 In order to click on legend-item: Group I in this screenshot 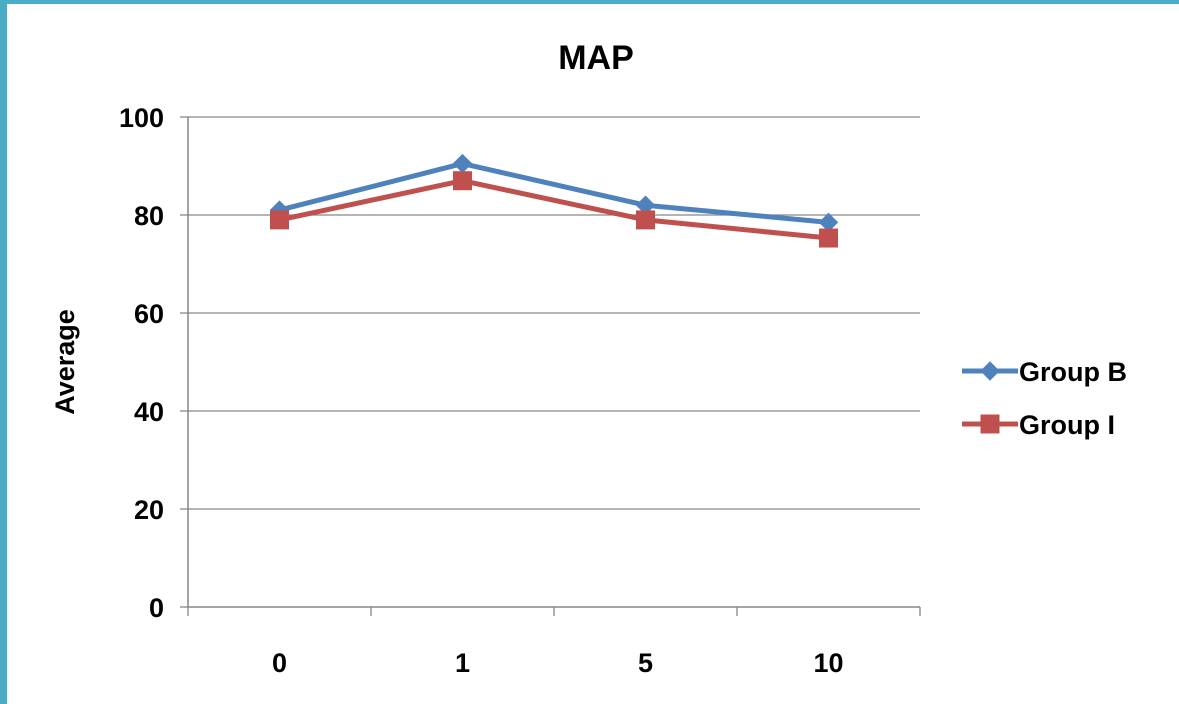, I will do `click(1038, 425)`.